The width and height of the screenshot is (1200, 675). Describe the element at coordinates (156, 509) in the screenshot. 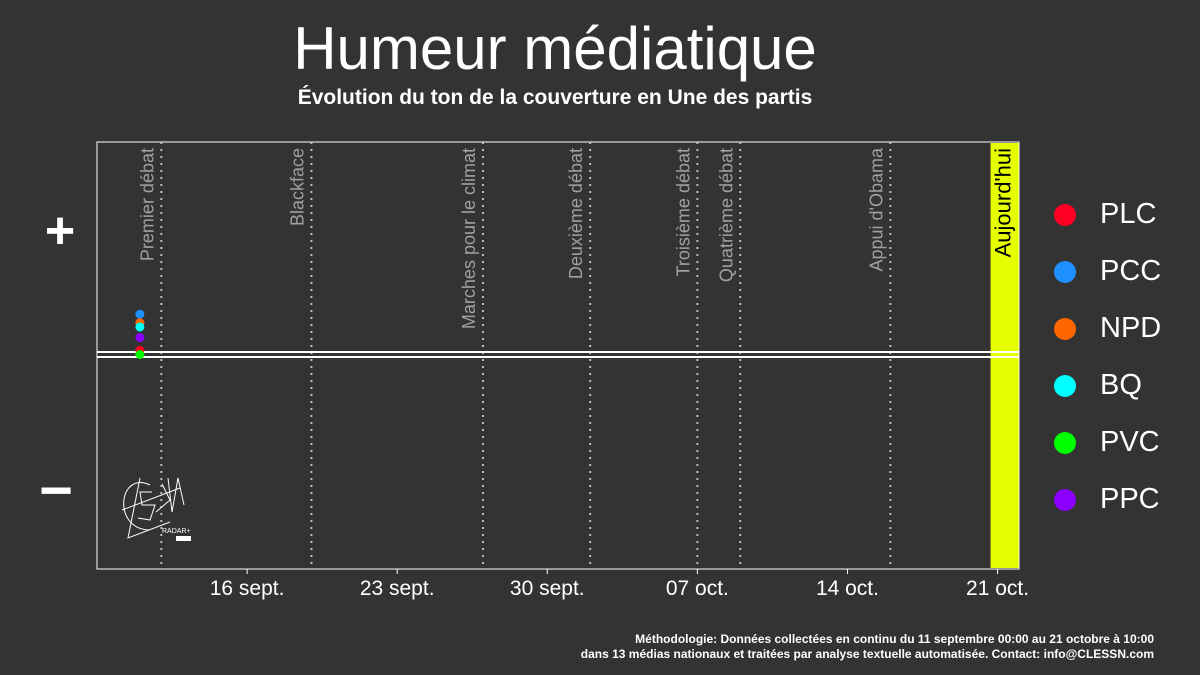

I see `clessn-logo: RADAR+` at that location.